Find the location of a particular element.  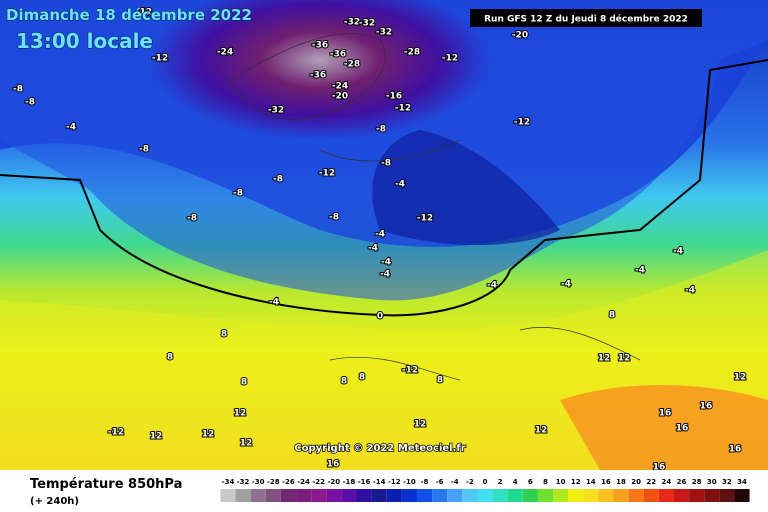

scale-tick-label: 30 is located at coordinates (712, 482).